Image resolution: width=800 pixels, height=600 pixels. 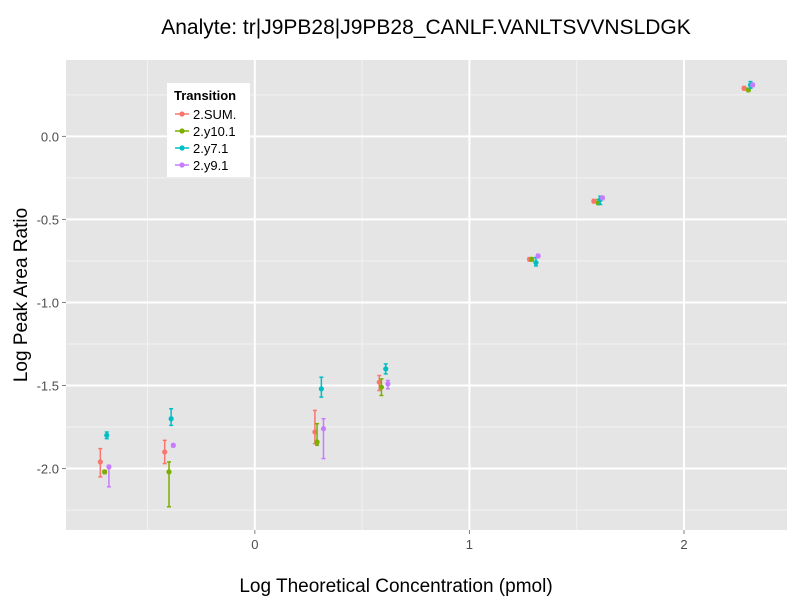 What do you see at coordinates (50, 136) in the screenshot?
I see `y-tick-label: 0.0` at bounding box center [50, 136].